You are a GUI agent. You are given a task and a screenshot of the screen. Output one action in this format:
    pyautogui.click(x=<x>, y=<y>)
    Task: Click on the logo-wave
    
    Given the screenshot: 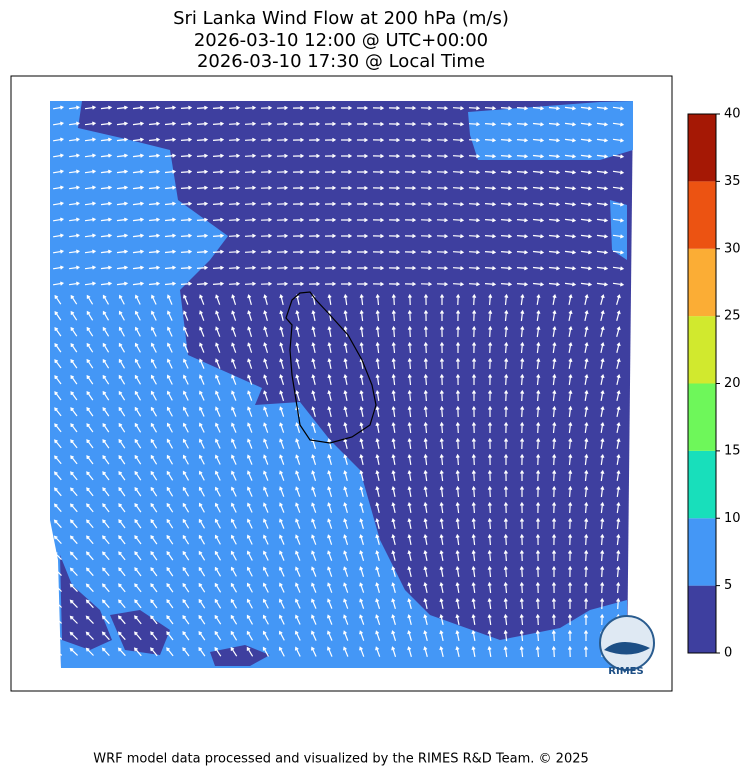 What is the action you would take?
    pyautogui.click(x=627, y=648)
    